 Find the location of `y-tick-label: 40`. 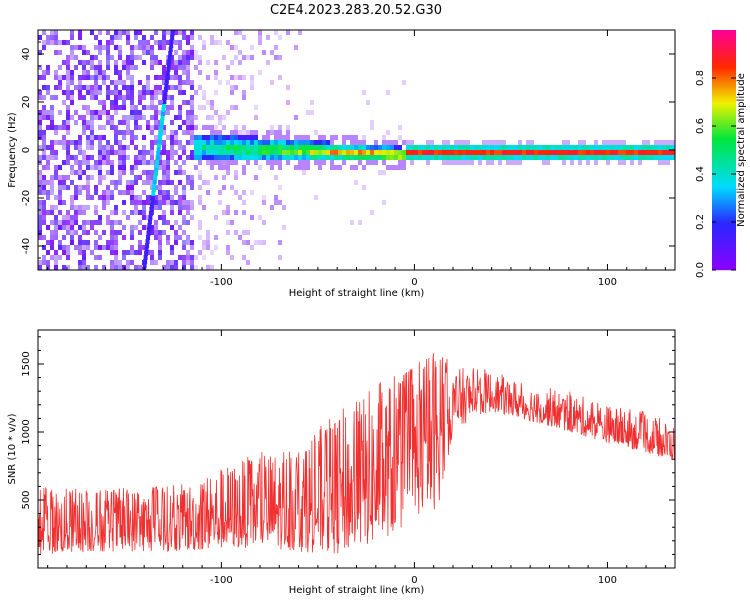

y-tick-label: 40 is located at coordinates (26, 54).